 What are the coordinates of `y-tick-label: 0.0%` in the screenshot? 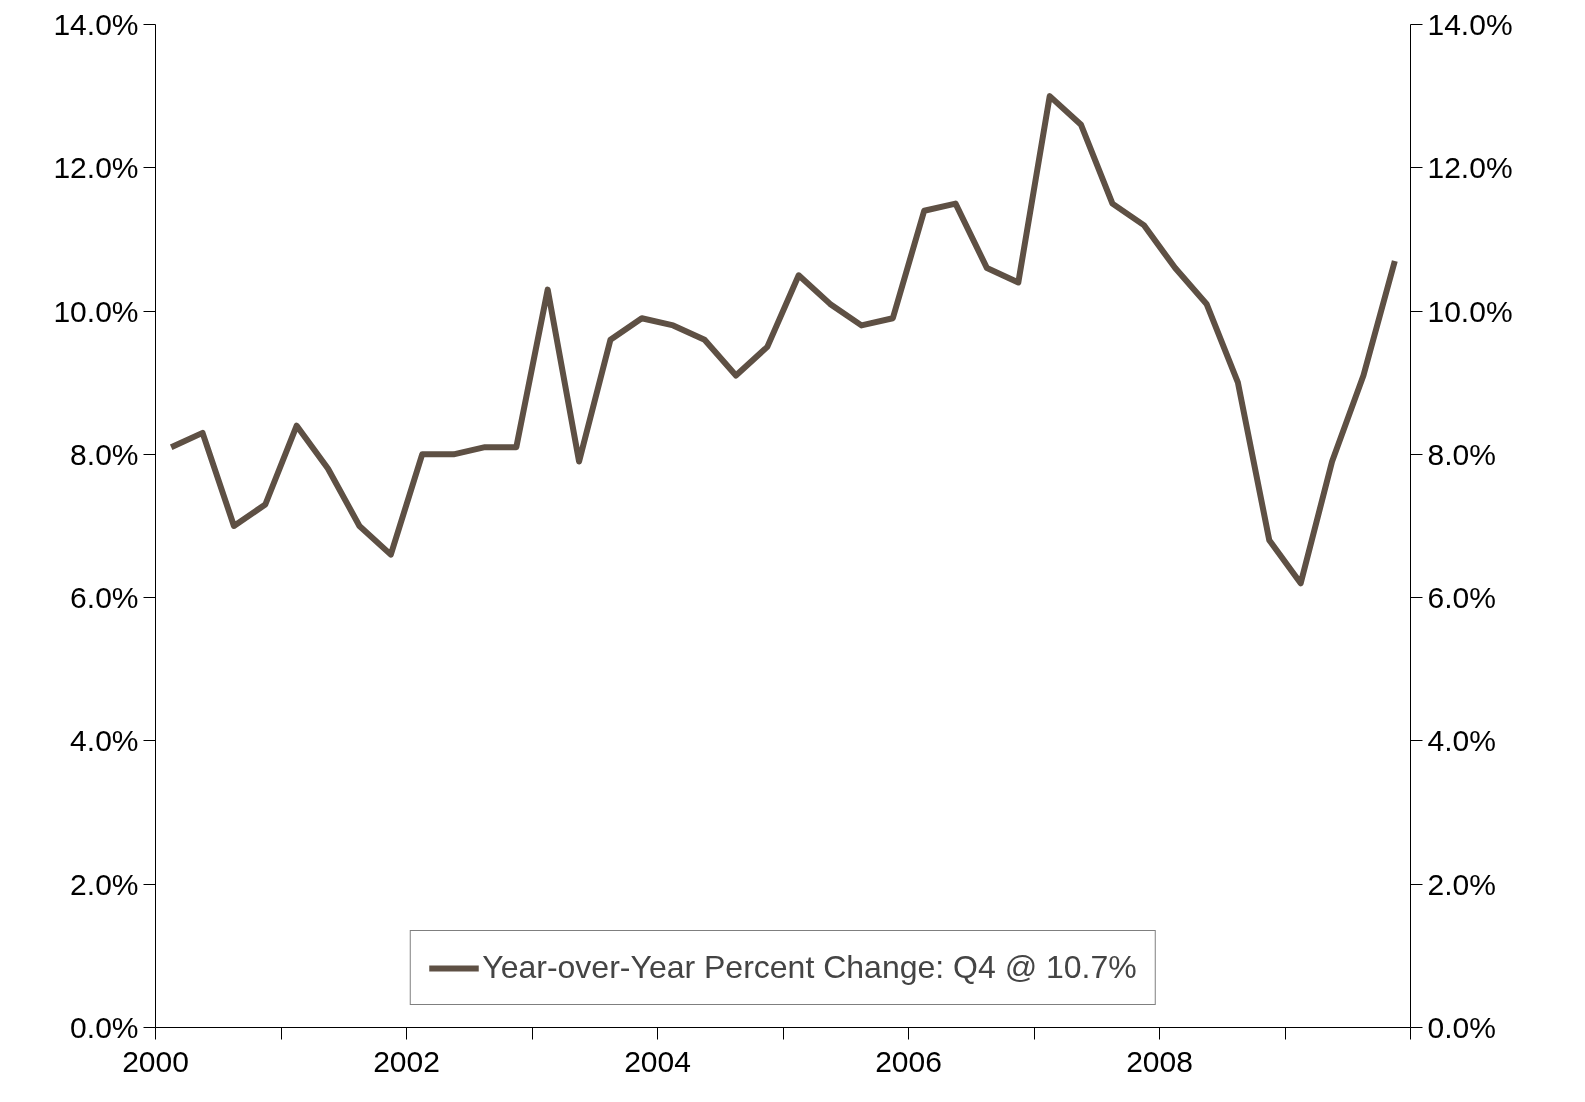 It's located at (104, 1027).